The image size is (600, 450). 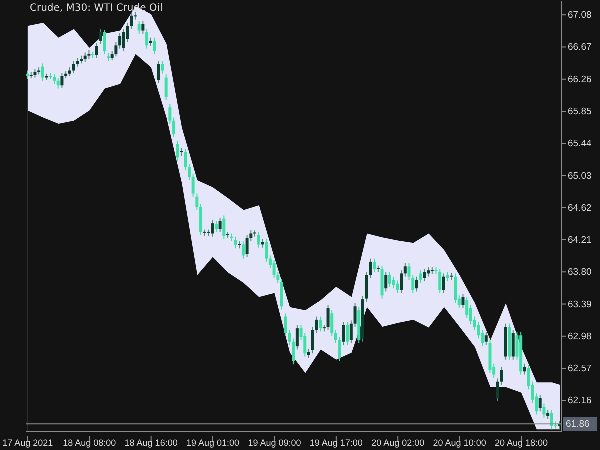 What do you see at coordinates (89, 443) in the screenshot?
I see `x-tick-label: 18 Aug 08:00` at bounding box center [89, 443].